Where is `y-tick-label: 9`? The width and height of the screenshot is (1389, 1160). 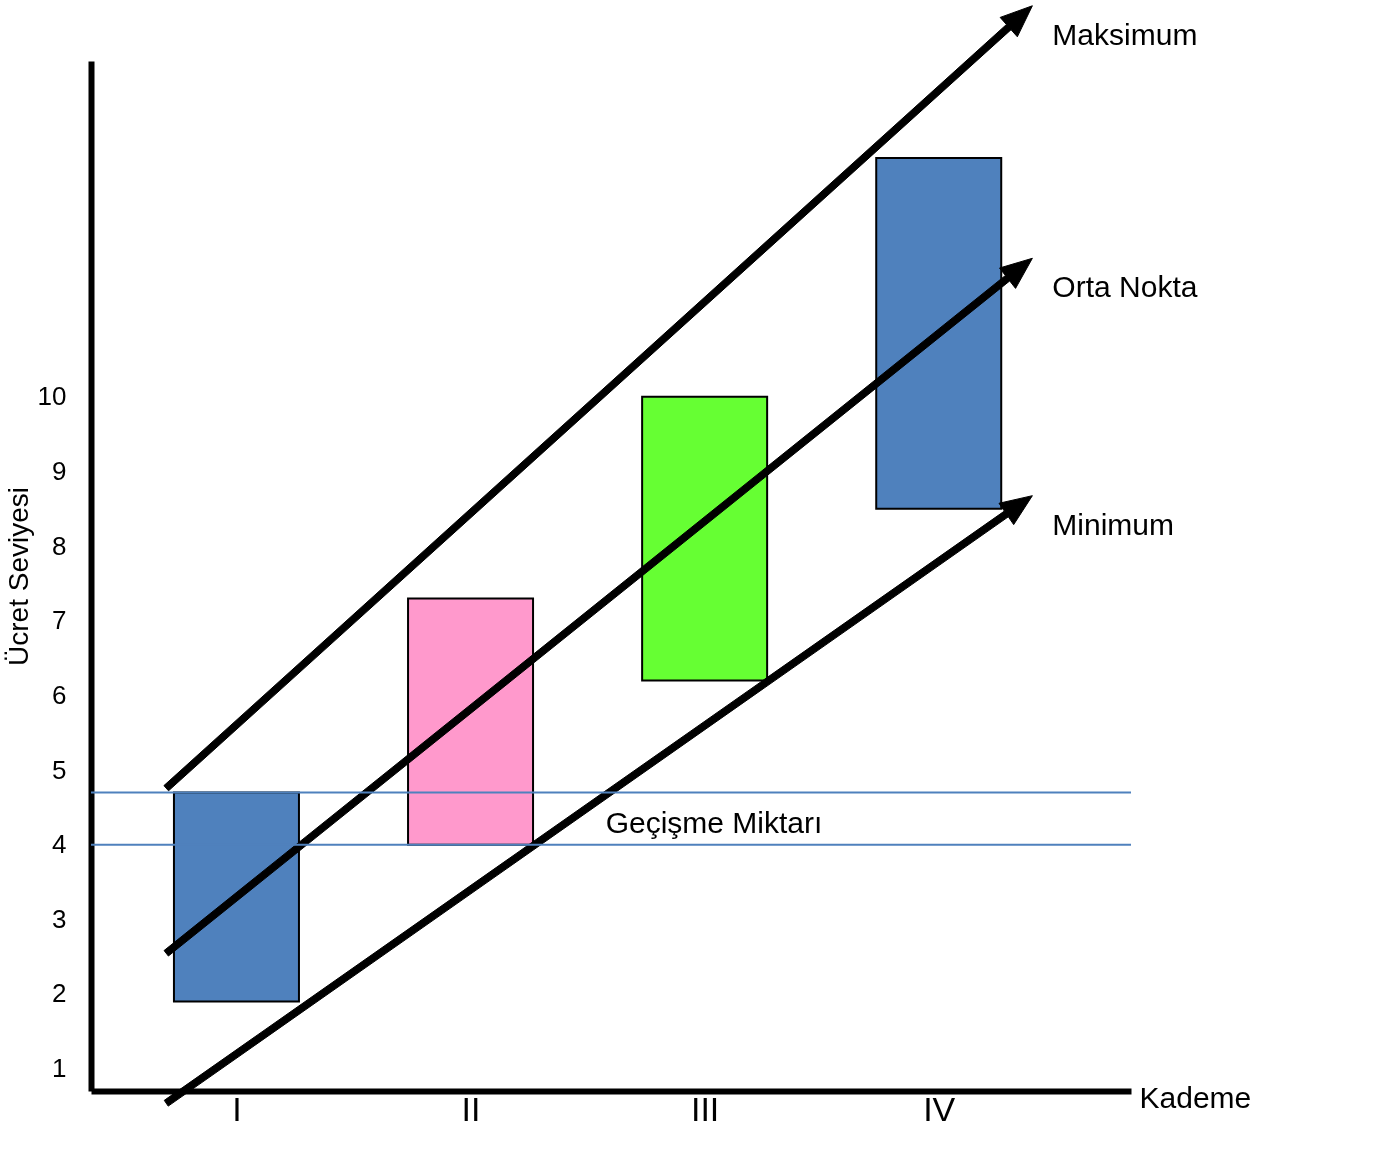 y-tick-label: 9 is located at coordinates (59, 471).